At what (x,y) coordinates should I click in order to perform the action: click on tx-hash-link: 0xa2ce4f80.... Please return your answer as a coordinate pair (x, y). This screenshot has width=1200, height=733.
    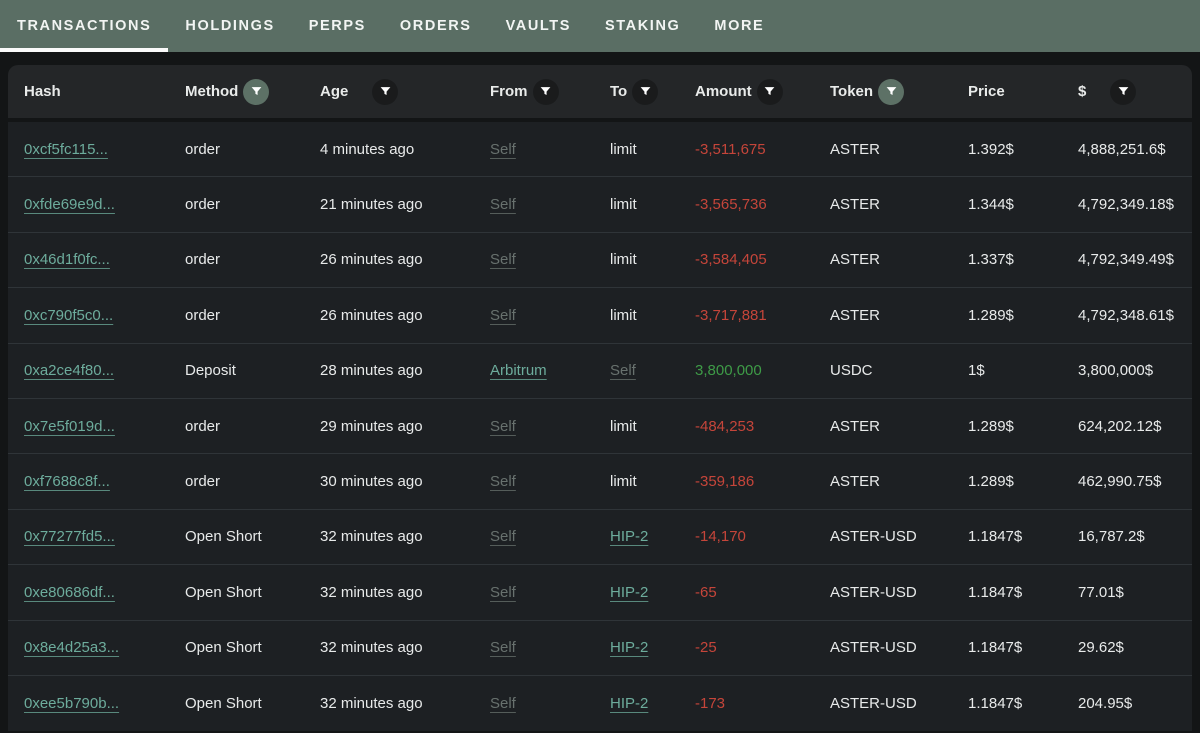
    Looking at the image, I should click on (69, 371).